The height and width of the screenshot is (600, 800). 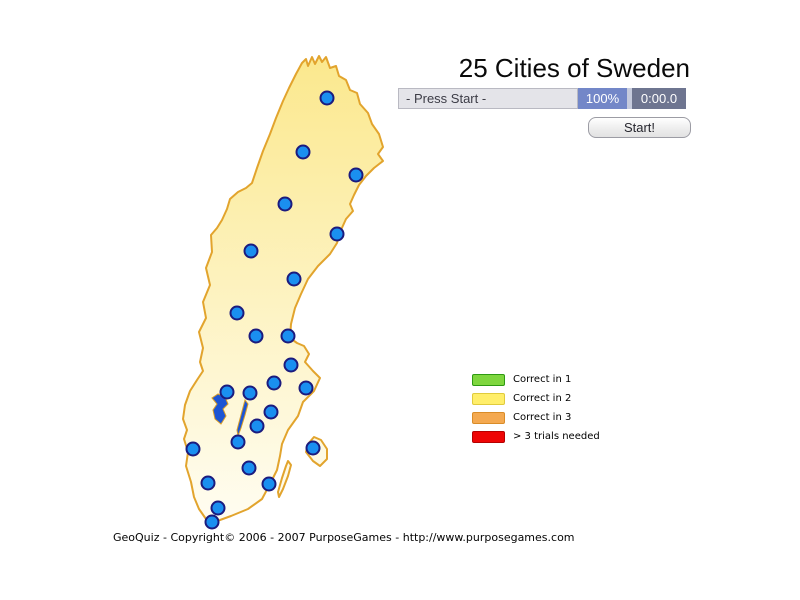 What do you see at coordinates (542, 398) in the screenshot?
I see `legend-label: Correct in 2` at bounding box center [542, 398].